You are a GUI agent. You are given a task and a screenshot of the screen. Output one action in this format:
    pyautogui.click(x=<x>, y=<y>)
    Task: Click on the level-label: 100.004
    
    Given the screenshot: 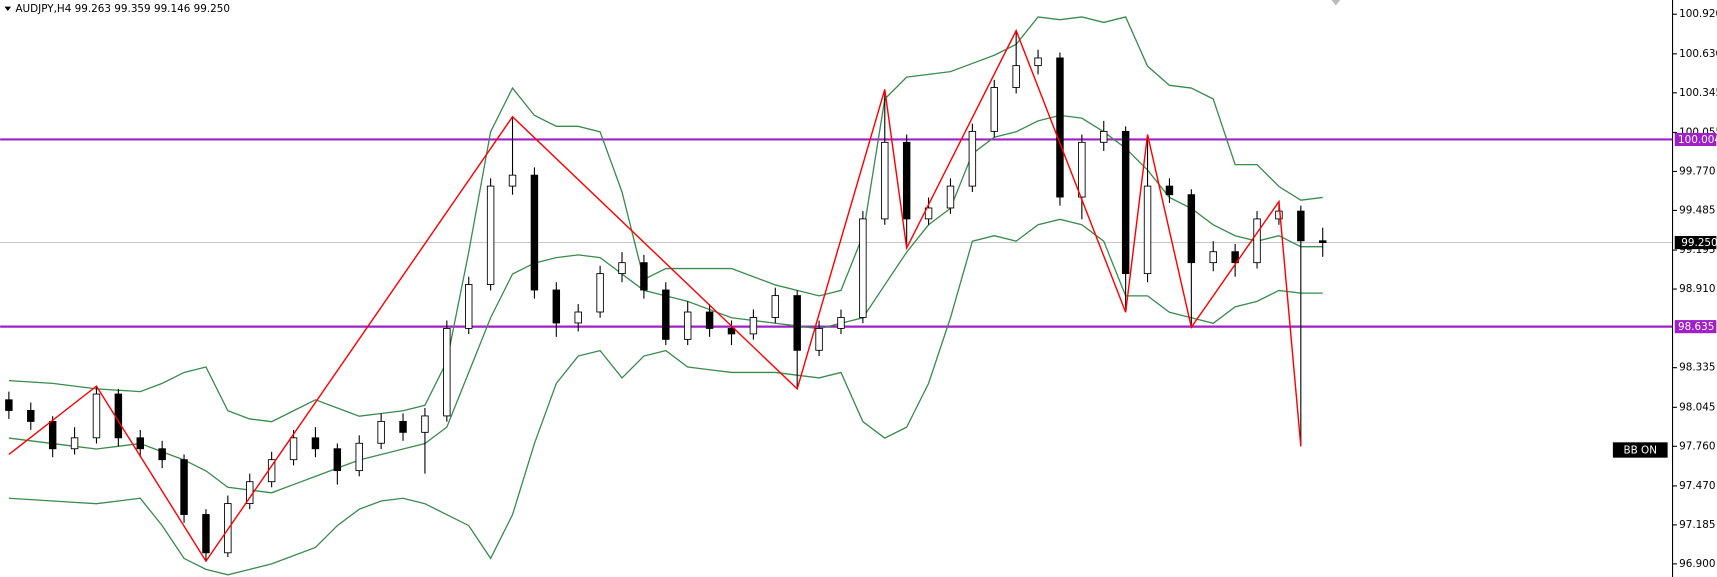 What is the action you would take?
    pyautogui.click(x=1697, y=140)
    